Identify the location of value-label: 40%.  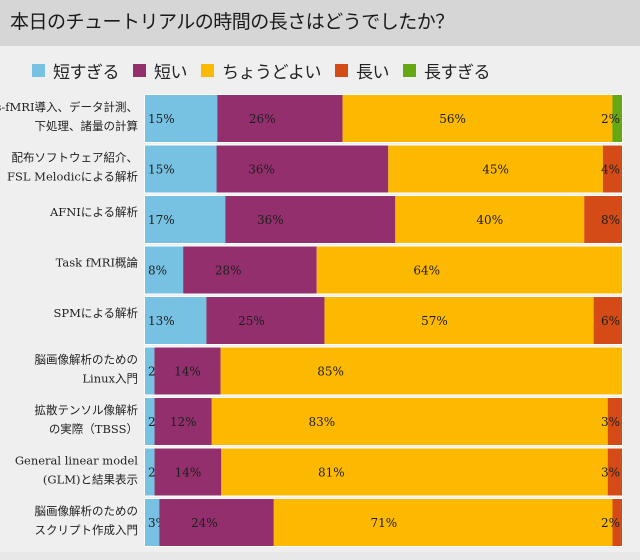
(489, 220).